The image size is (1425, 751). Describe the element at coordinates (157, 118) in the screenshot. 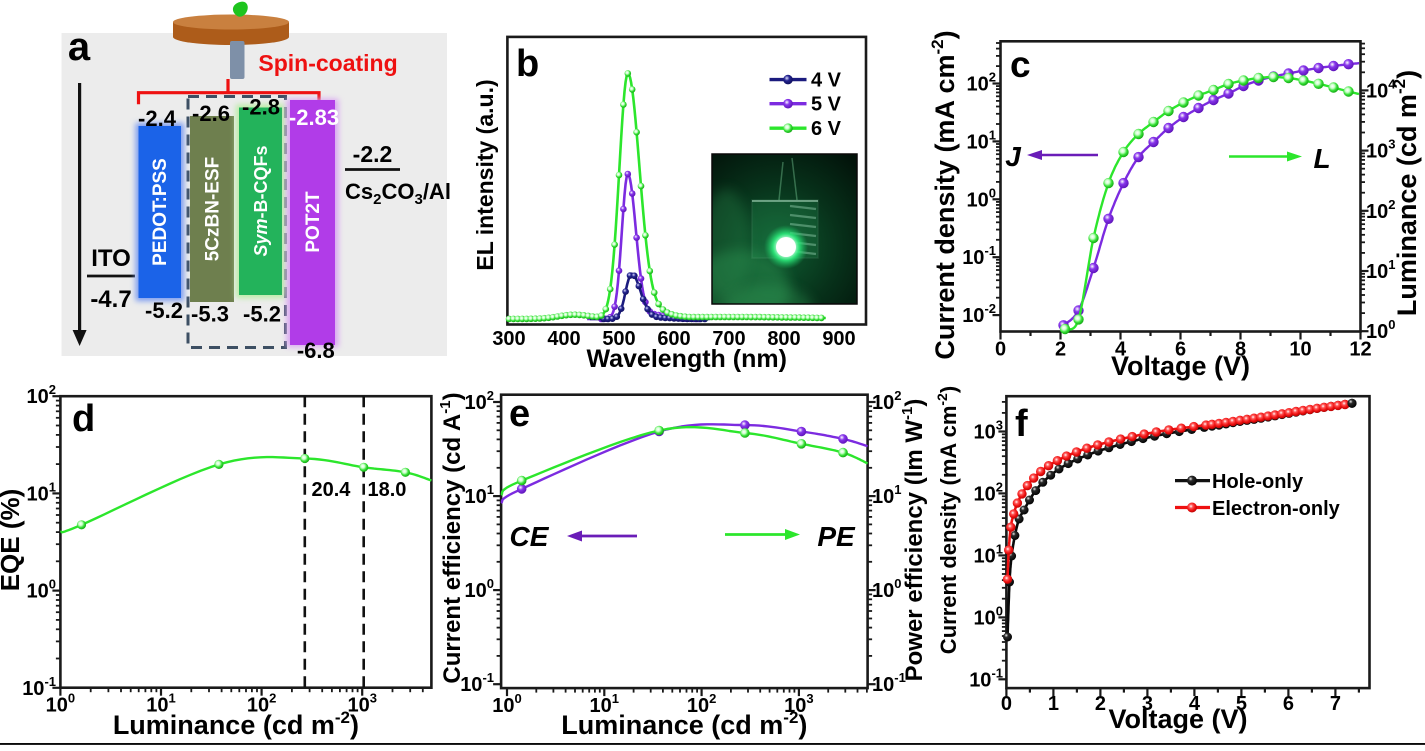

I see `svg-text: -2.4` at that location.